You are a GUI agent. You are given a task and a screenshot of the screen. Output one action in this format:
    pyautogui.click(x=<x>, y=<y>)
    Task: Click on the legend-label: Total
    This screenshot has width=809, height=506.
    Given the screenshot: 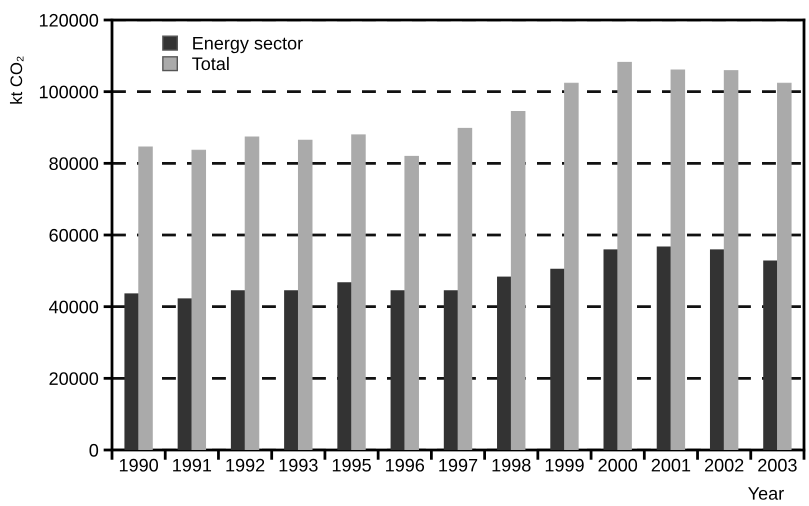 What is the action you would take?
    pyautogui.click(x=210, y=63)
    